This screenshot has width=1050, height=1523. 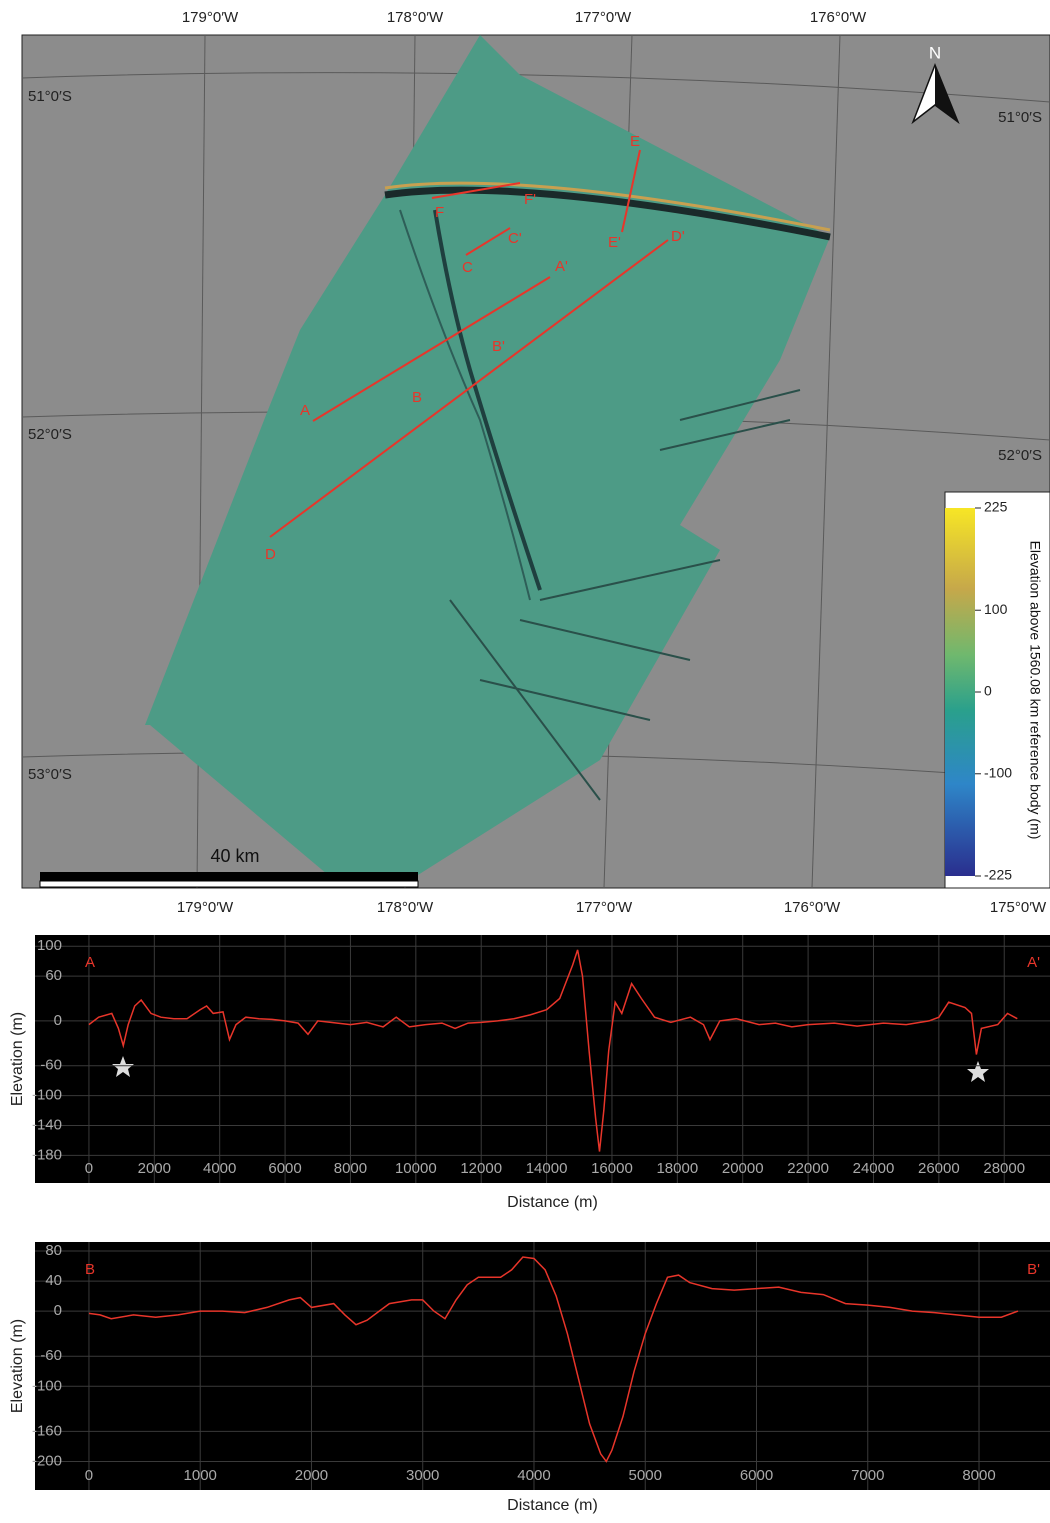 I want to click on profile-label: E, so click(x=635, y=141).